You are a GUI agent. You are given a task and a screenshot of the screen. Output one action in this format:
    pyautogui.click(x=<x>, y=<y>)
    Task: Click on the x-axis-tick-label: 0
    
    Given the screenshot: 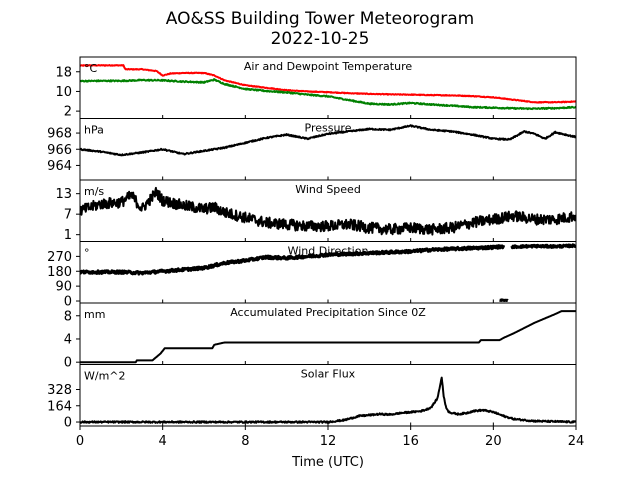 What is the action you would take?
    pyautogui.click(x=80, y=441)
    